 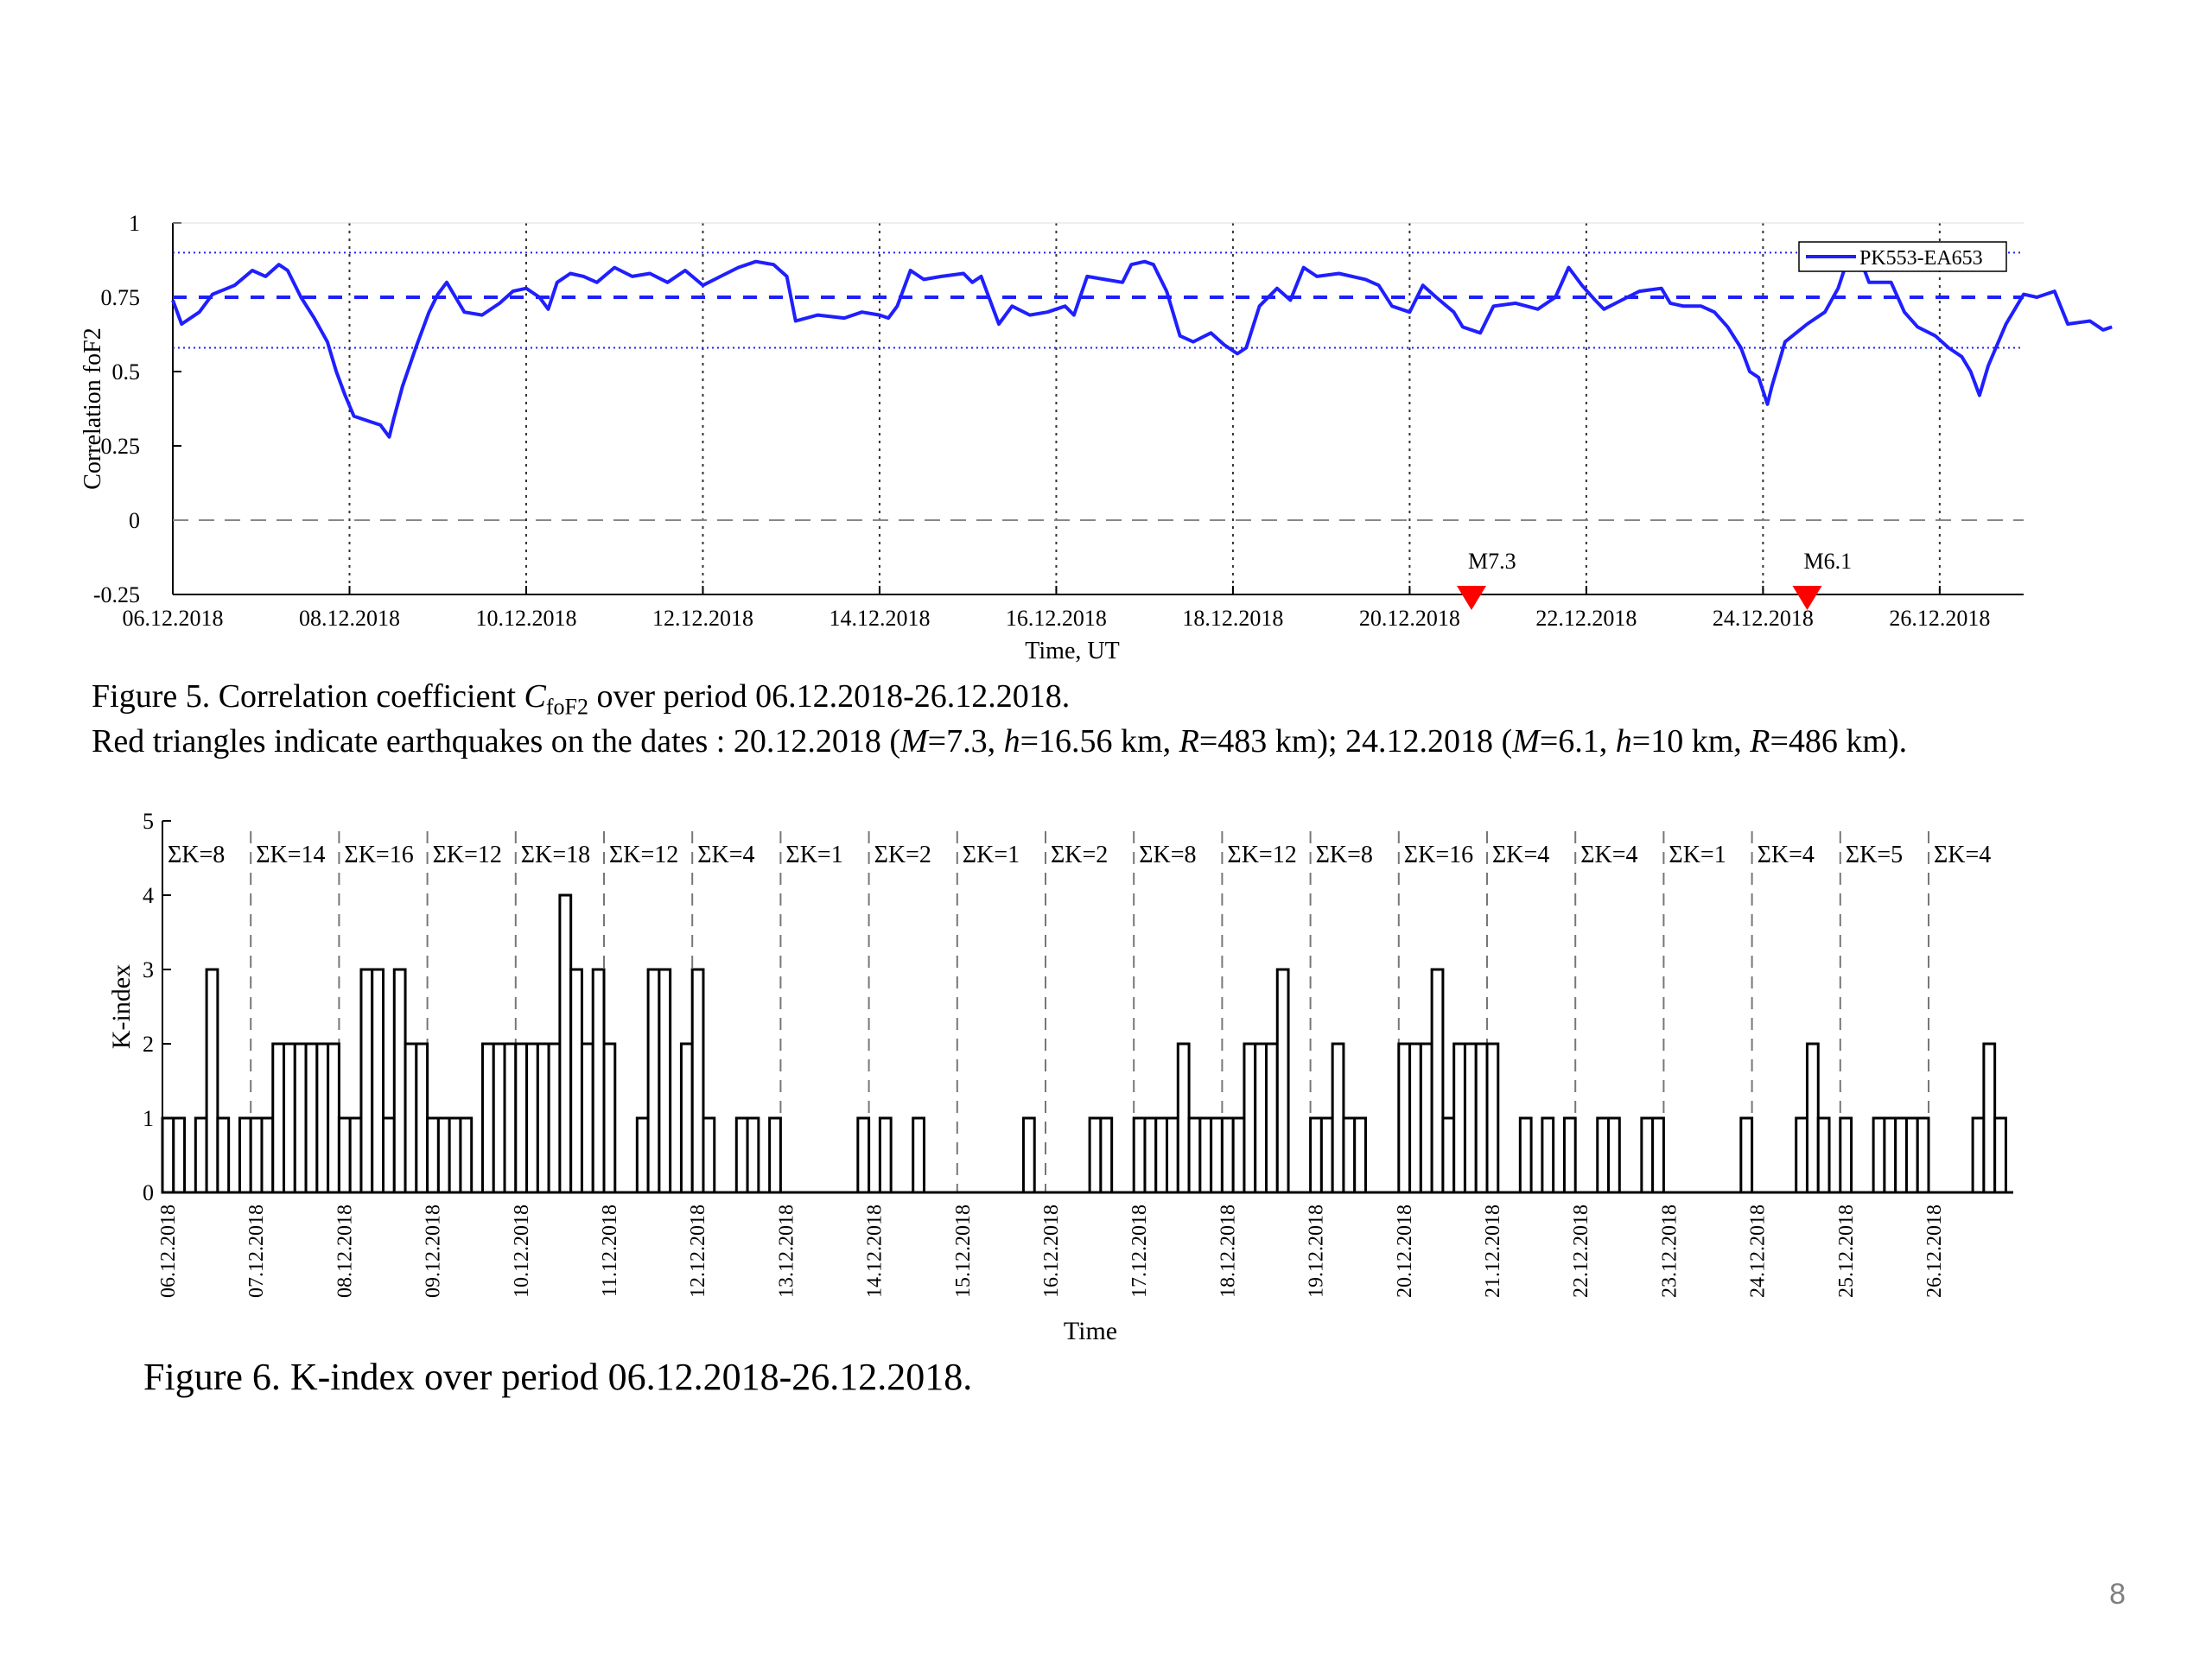 I want to click on y-tick-label: -0.25, so click(x=116, y=594).